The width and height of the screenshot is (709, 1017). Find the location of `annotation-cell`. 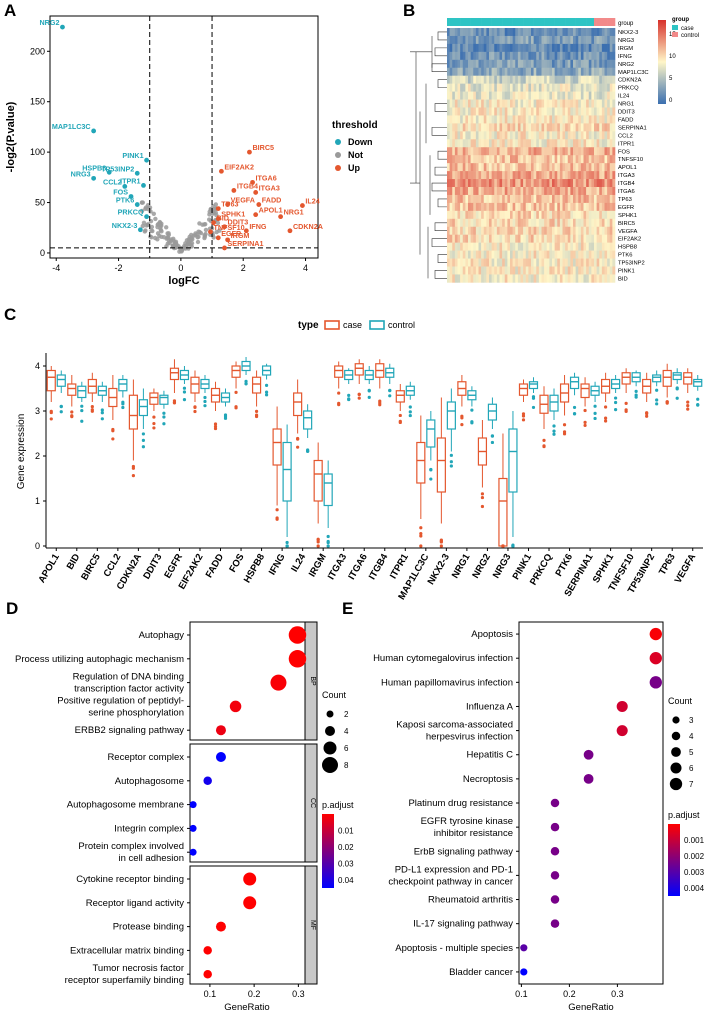

annotation-cell is located at coordinates (498, 22).